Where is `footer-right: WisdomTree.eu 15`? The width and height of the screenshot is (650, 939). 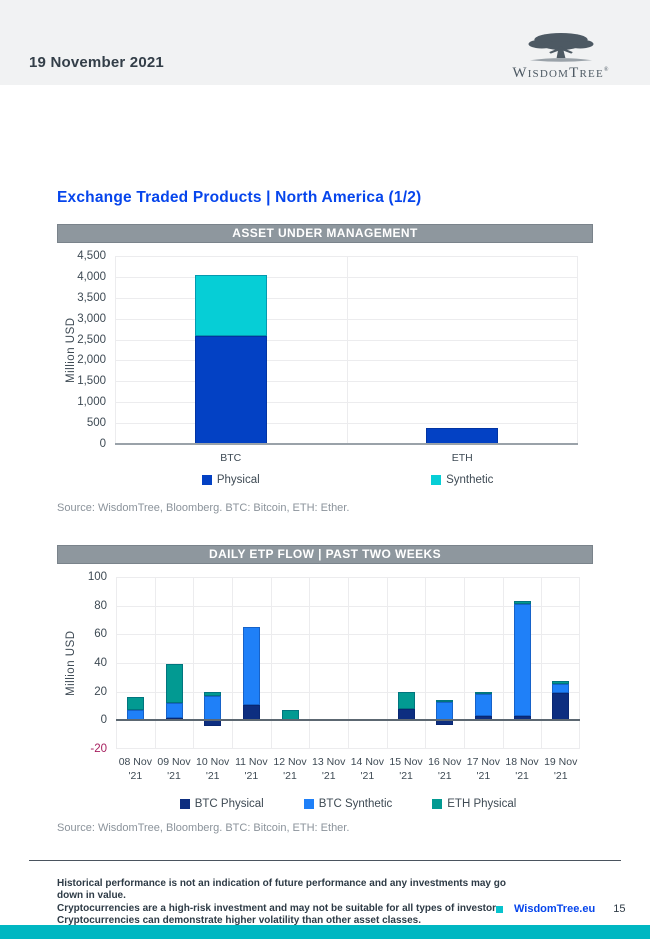 footer-right: WisdomTree.eu 15 is located at coordinates (560, 909).